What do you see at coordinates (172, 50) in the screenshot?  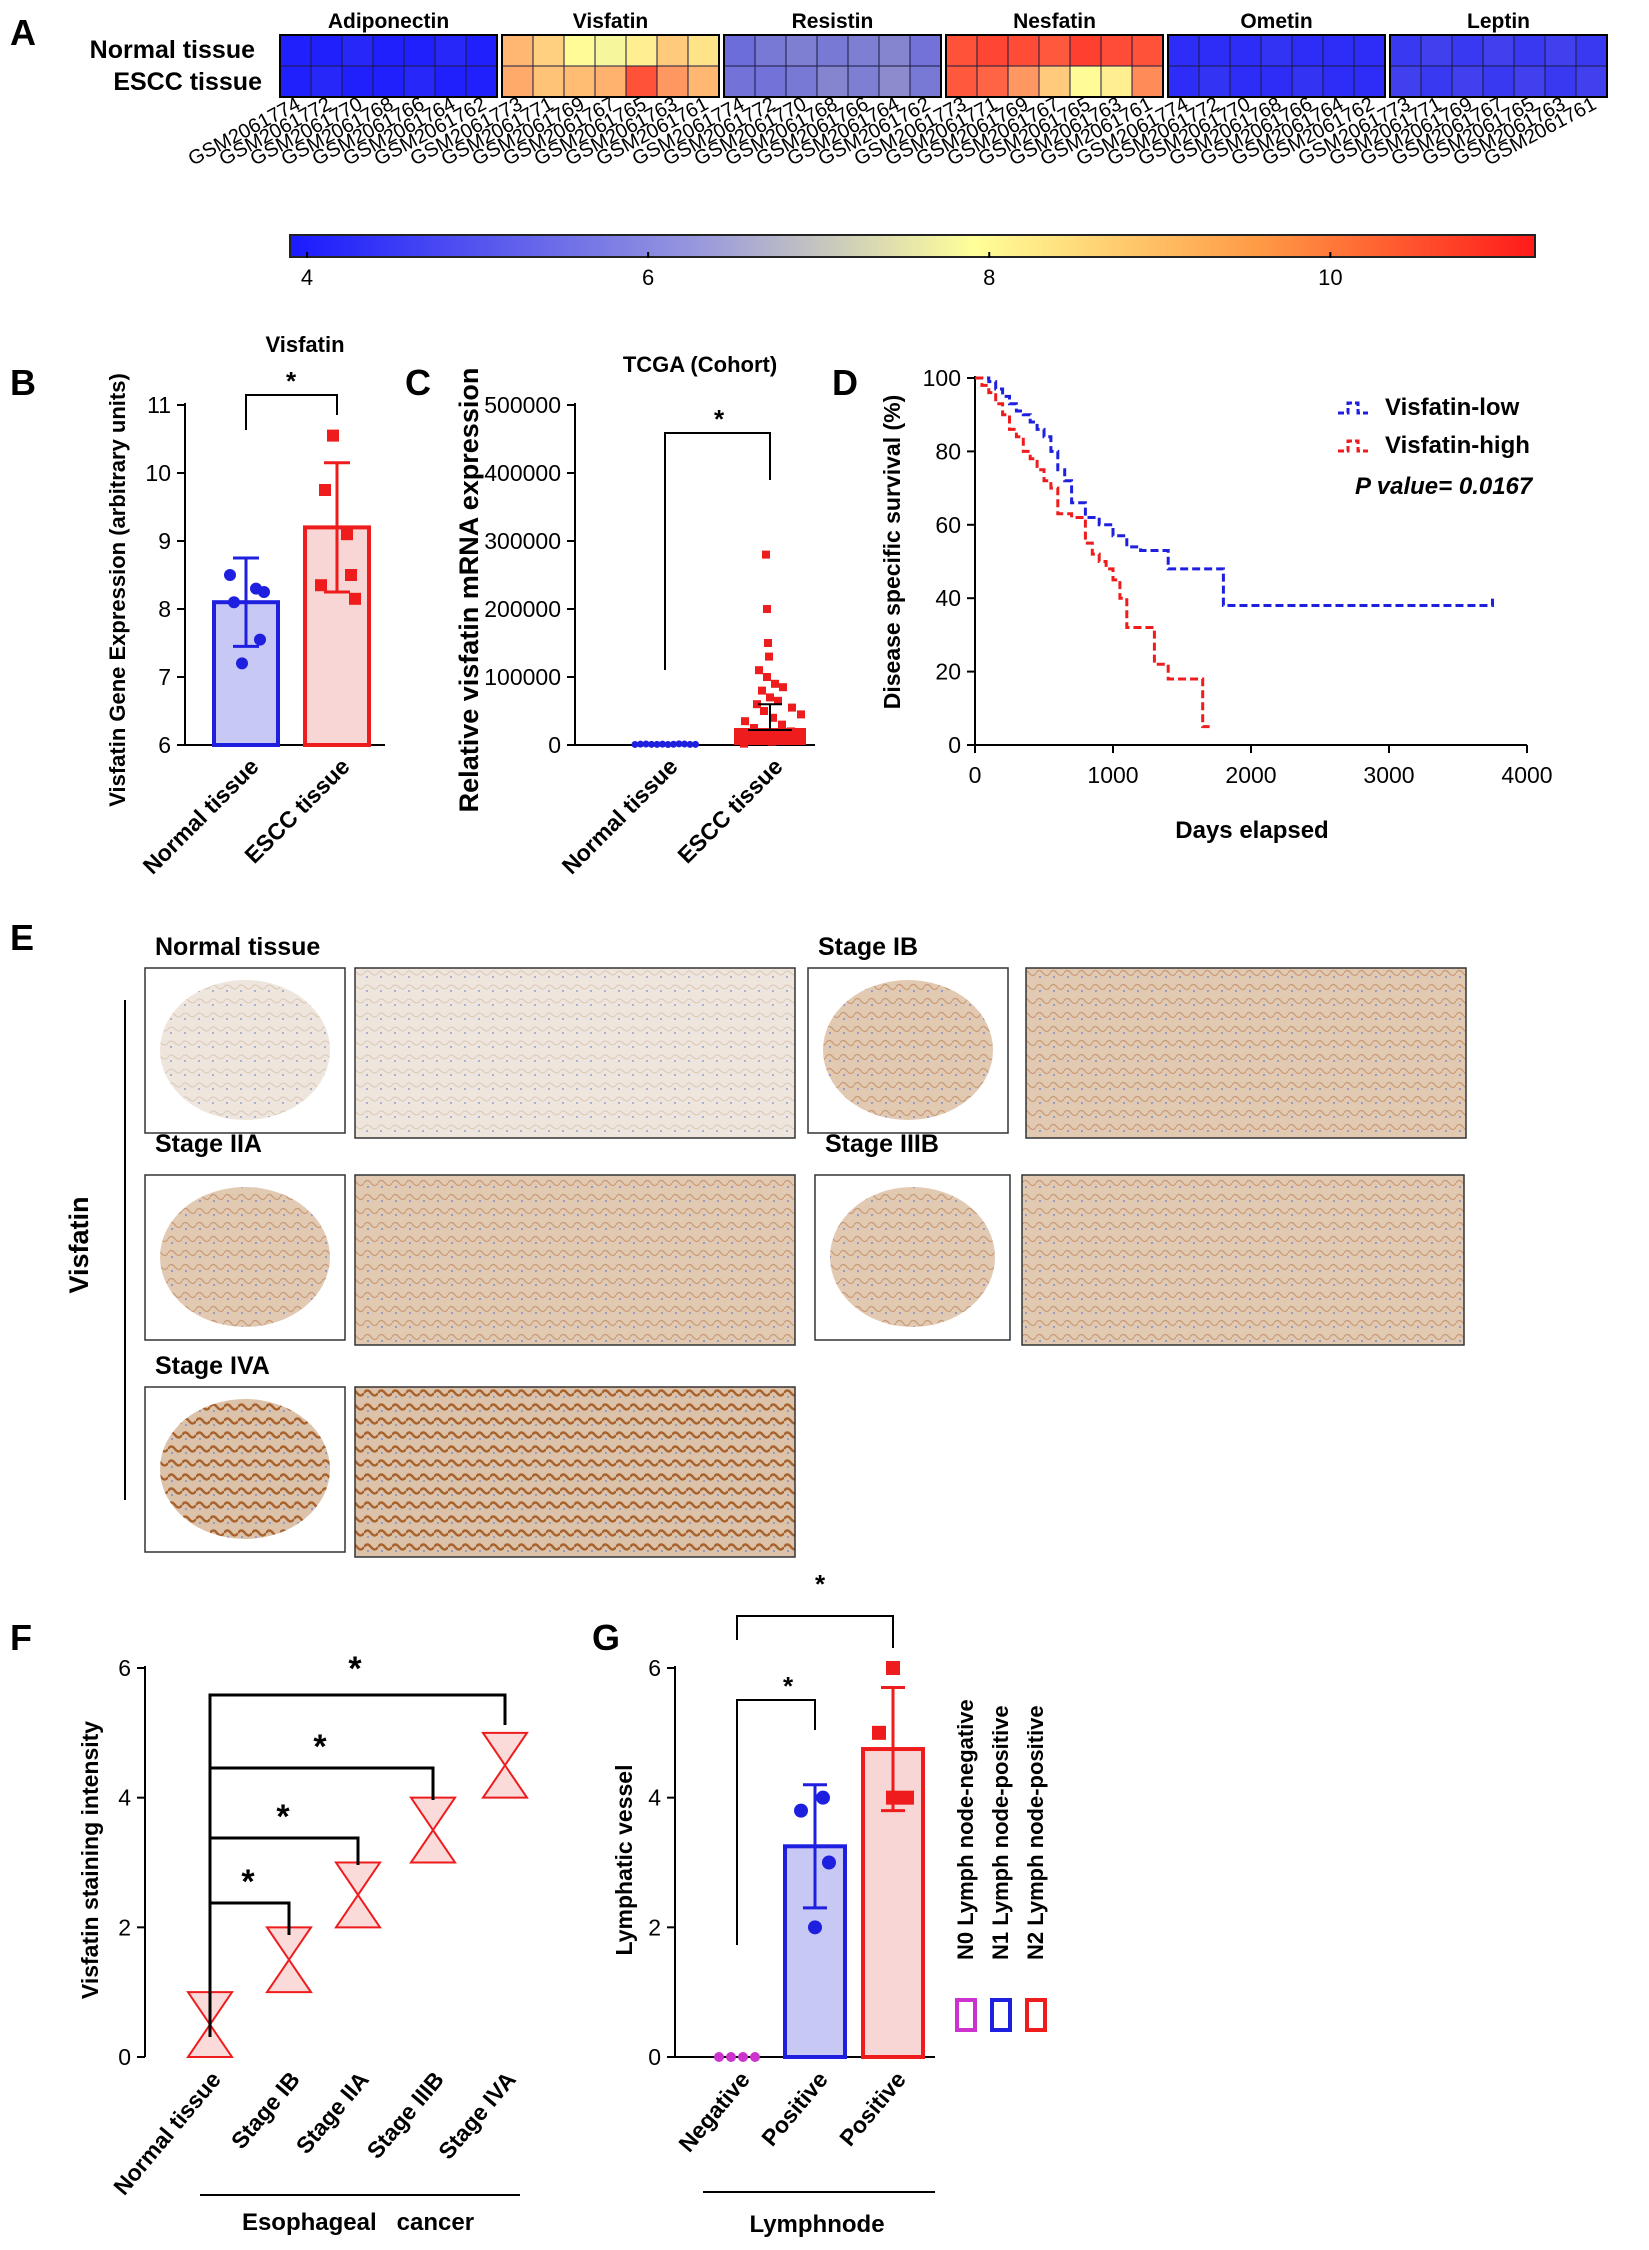 I see `row-label-normal: Normal tissue` at bounding box center [172, 50].